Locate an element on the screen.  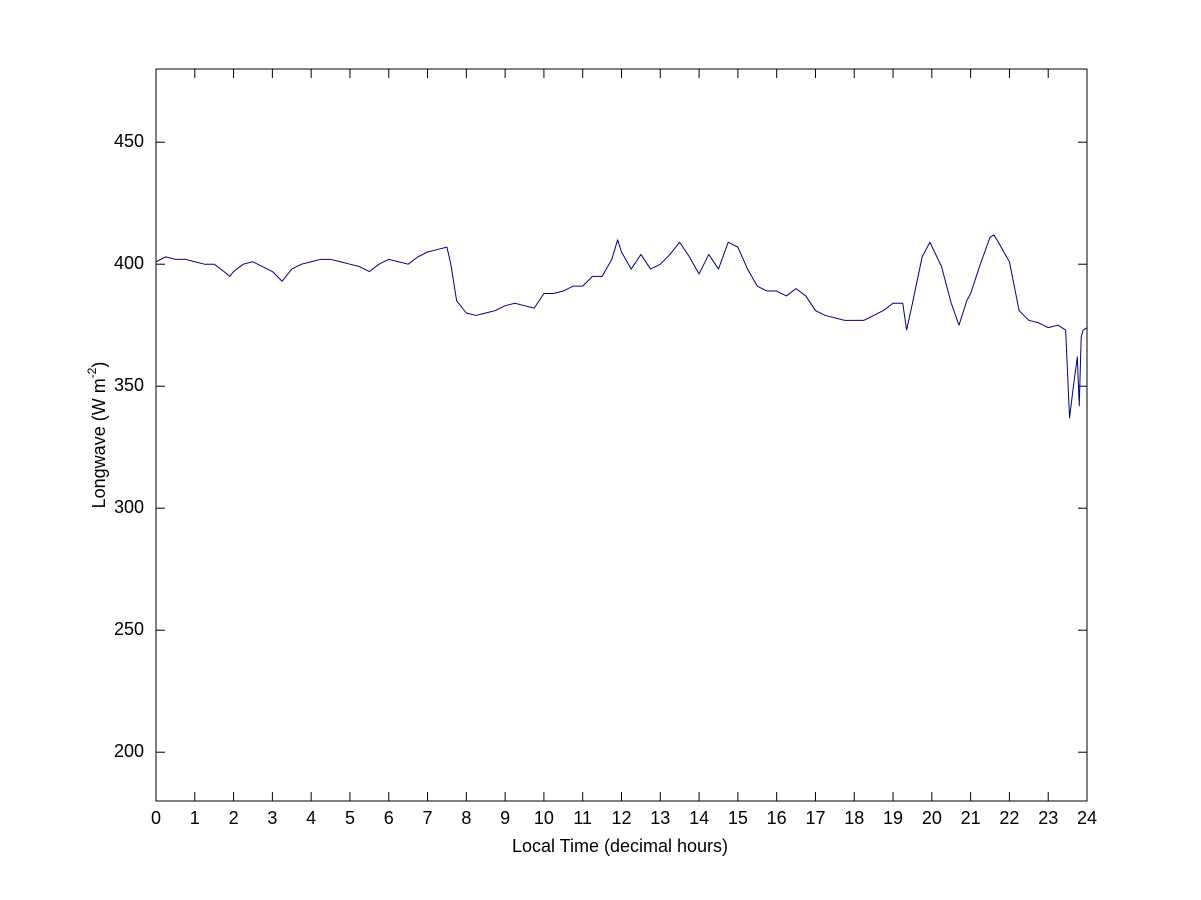
x-tick-label: 17 is located at coordinates (815, 818).